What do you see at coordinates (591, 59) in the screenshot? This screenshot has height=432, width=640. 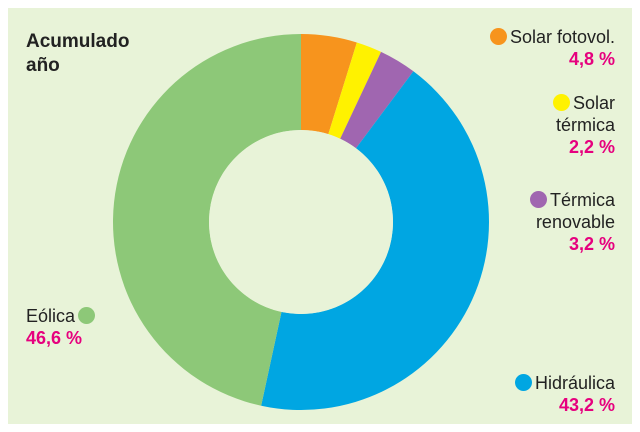 I see `value-label: 4,8 %` at bounding box center [591, 59].